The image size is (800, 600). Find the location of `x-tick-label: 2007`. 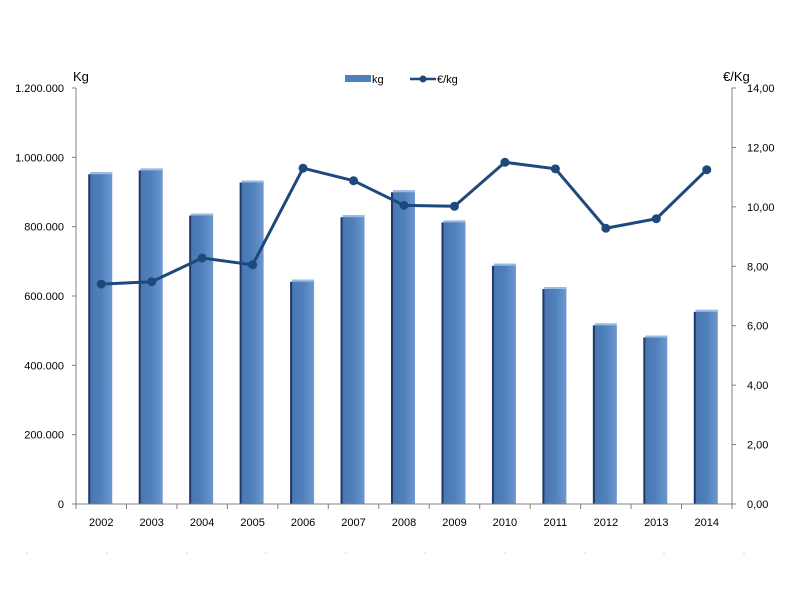

x-tick-label: 2007 is located at coordinates (353, 523).